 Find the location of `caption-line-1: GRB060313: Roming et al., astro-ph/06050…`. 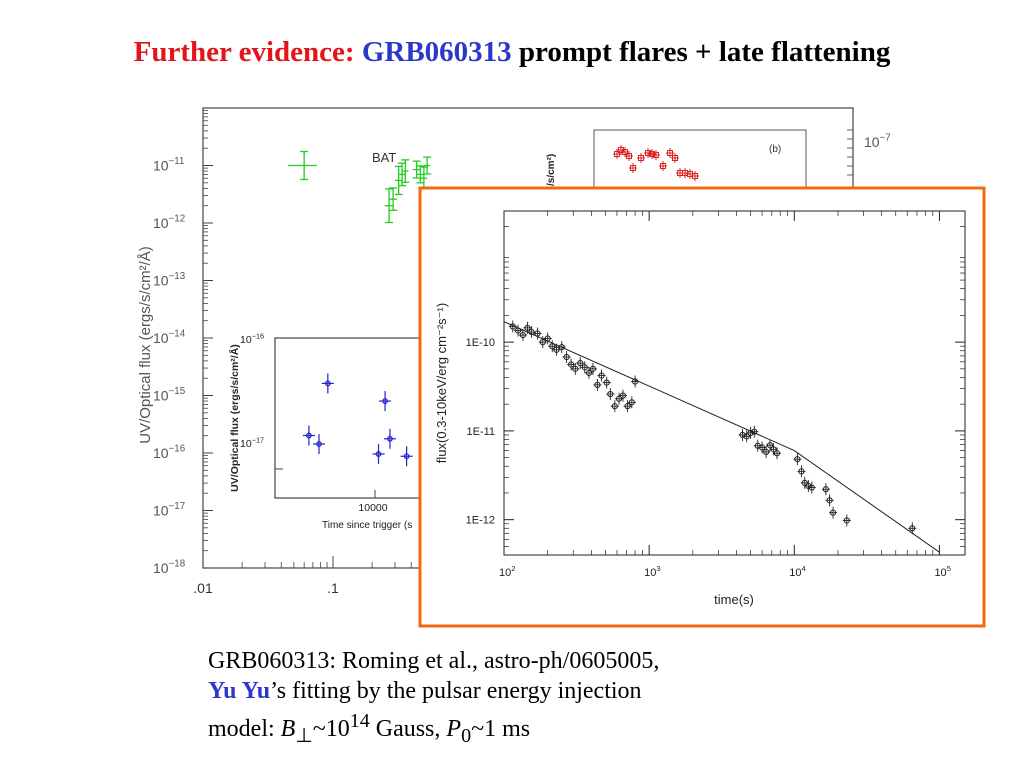

caption-line-1: GRB060313: Roming et al., astro-ph/06050… is located at coordinates (434, 661).